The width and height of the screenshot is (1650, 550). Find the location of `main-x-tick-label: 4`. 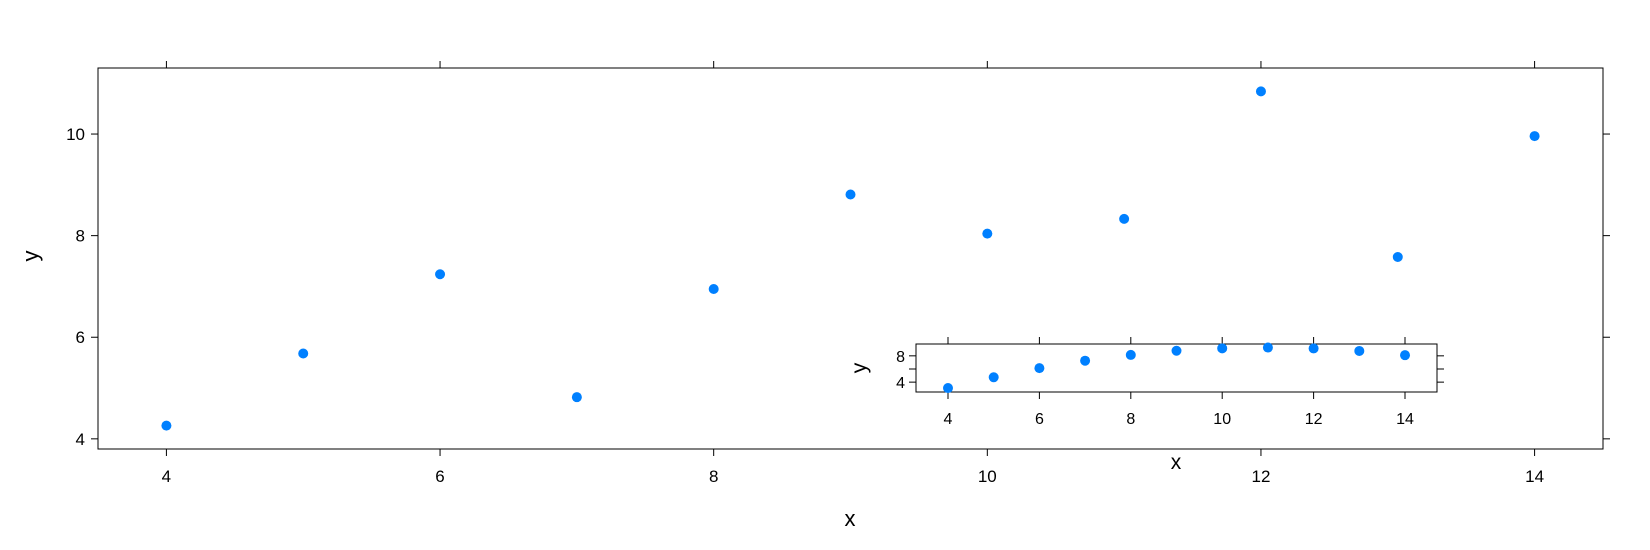

main-x-tick-label: 4 is located at coordinates (166, 476).